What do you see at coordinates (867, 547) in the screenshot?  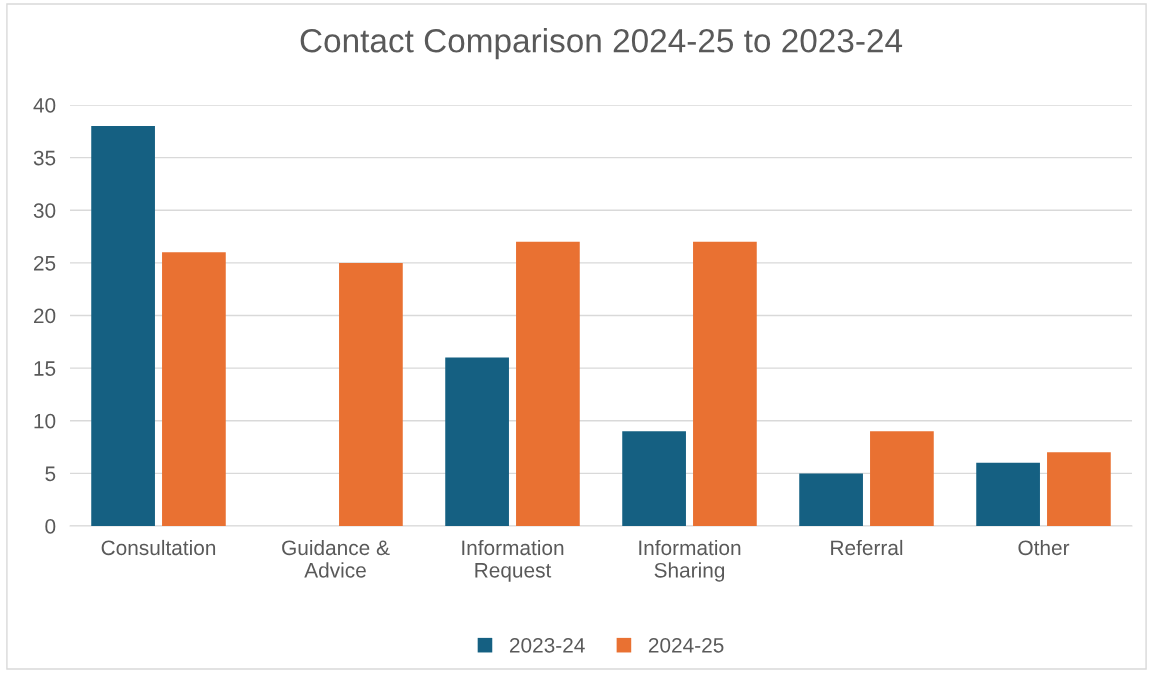 I see `x-tick-label: Referral` at bounding box center [867, 547].